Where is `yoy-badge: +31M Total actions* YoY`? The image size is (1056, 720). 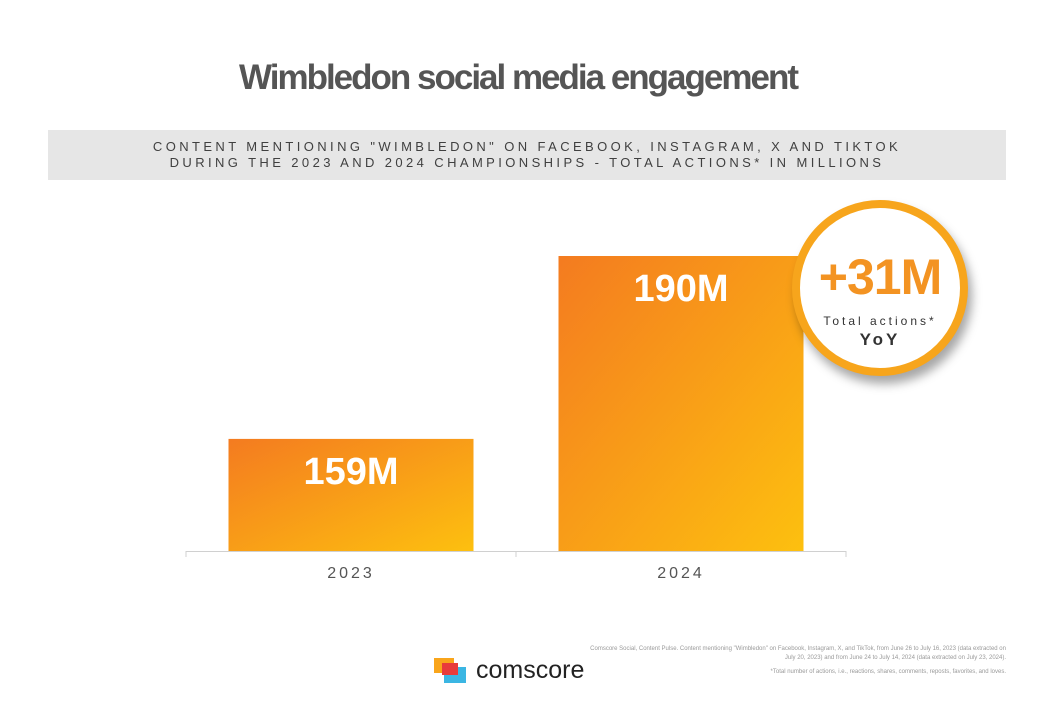
yoy-badge: +31M Total actions* YoY is located at coordinates (880, 288).